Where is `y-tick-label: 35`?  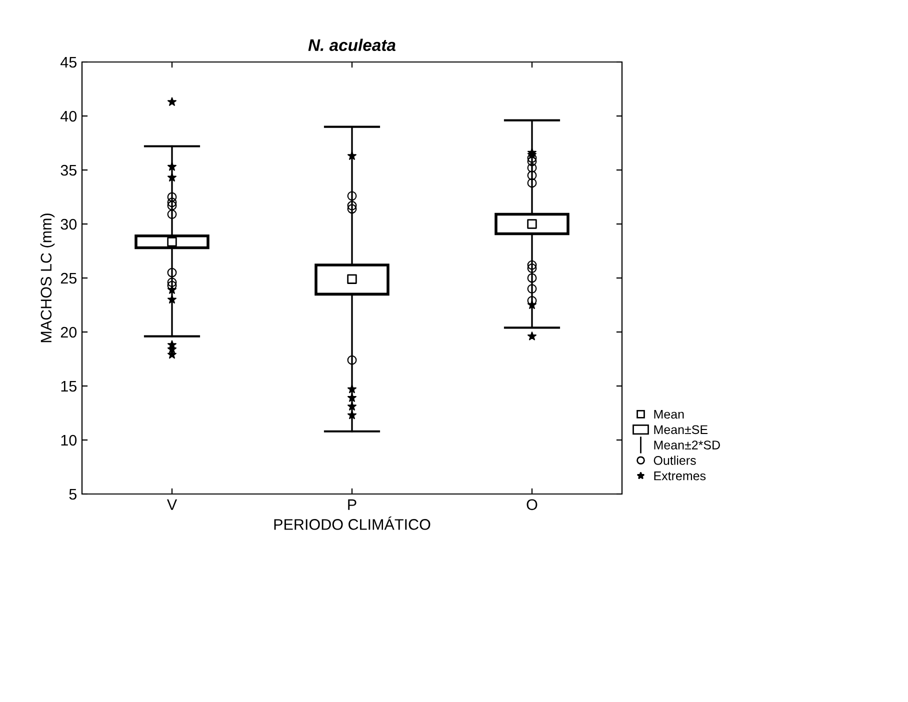 y-tick-label: 35 is located at coordinates (68, 170).